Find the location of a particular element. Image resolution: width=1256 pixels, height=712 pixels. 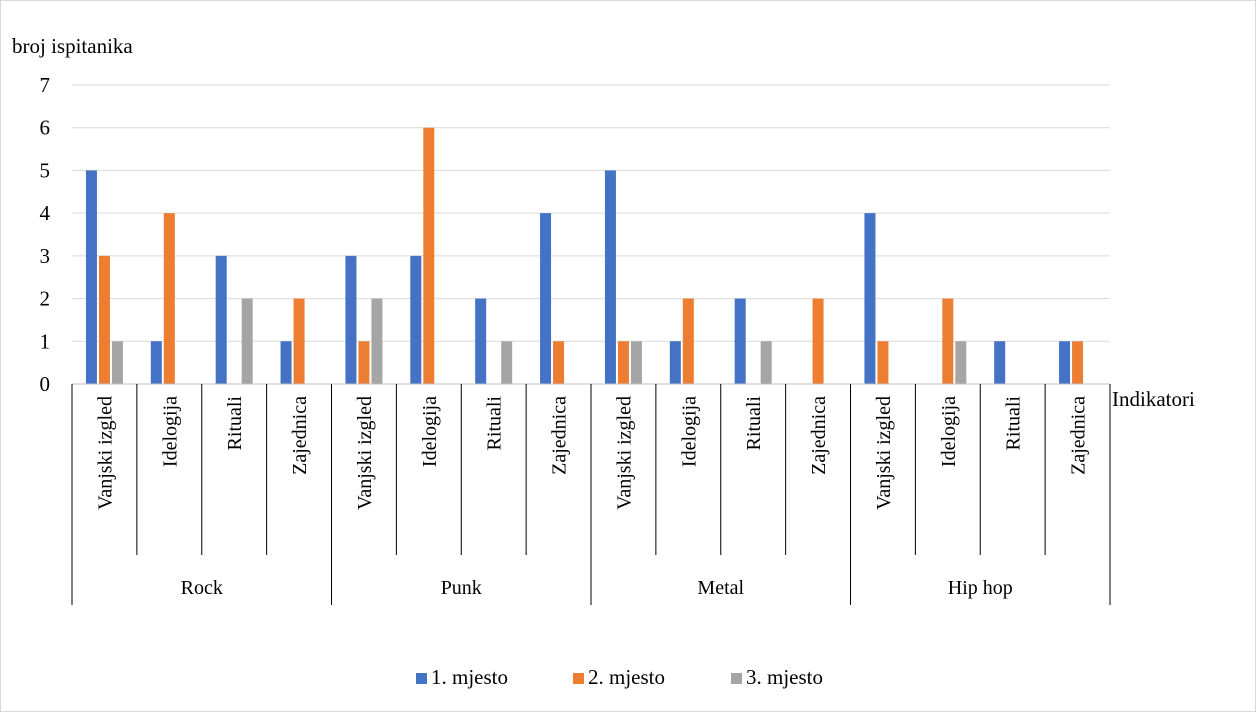

legend-label: 3. mjesto is located at coordinates (784, 677).